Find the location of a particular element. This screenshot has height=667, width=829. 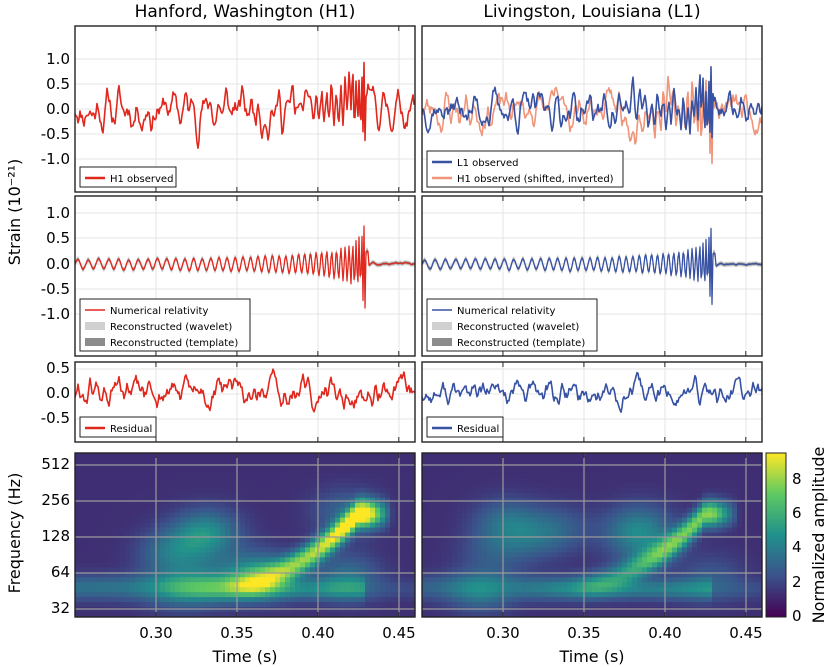

ytick-label: 128 is located at coordinates (55, 536).